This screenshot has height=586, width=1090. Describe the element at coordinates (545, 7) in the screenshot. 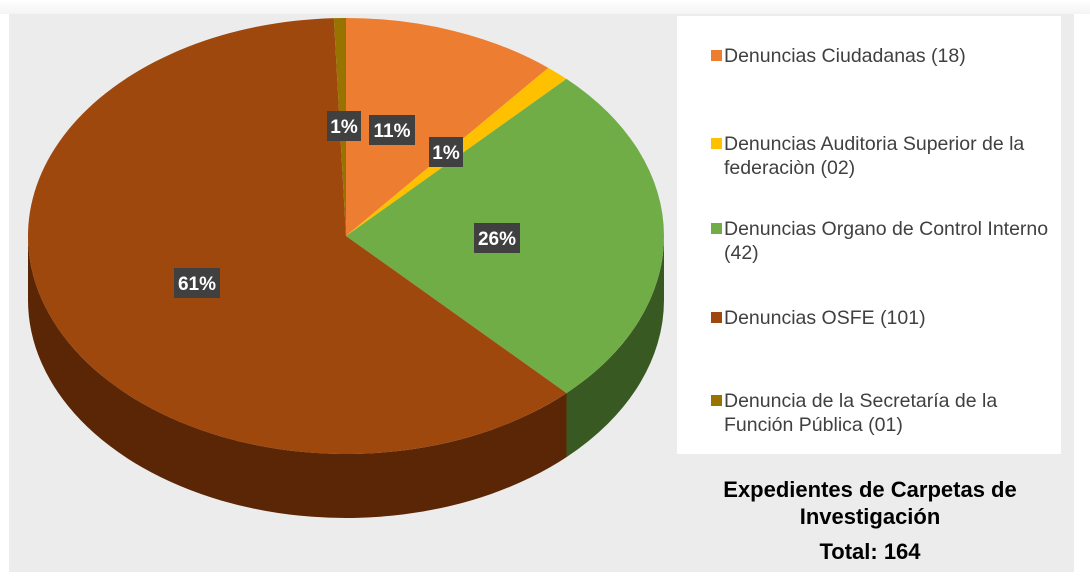

I see `top-shade` at that location.